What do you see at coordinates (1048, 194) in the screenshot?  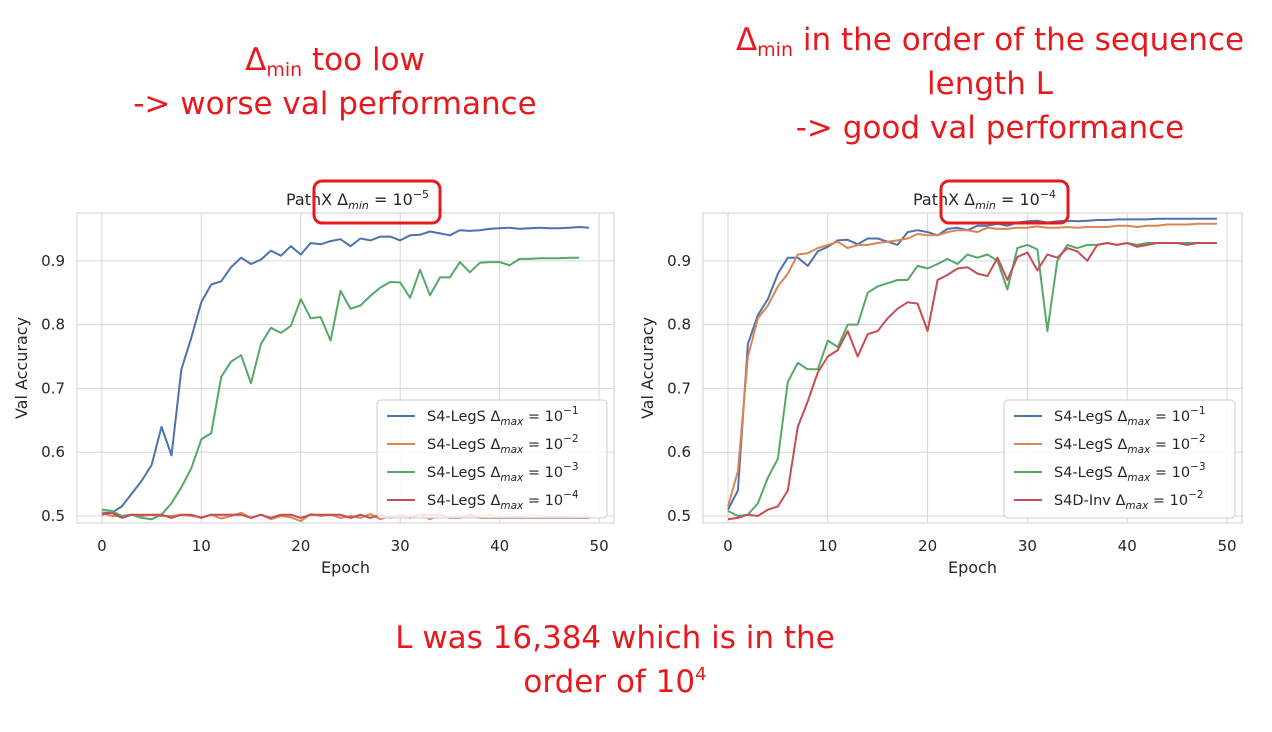 I see `title-exponent: −4` at bounding box center [1048, 194].